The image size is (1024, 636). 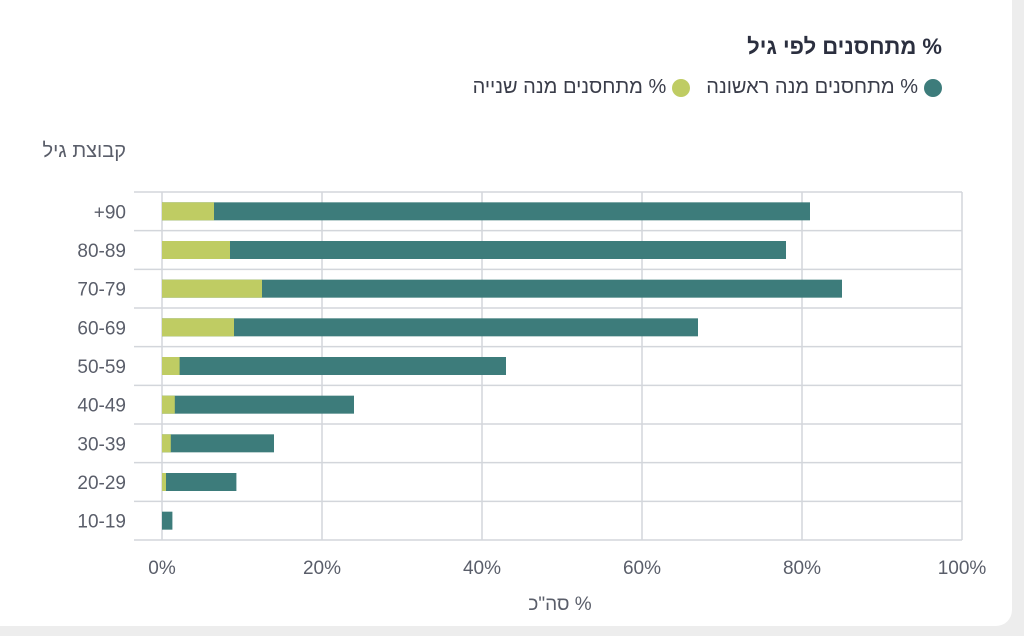 What do you see at coordinates (681, 87) in the screenshot?
I see `legend-second-dose-swatch-icon` at bounding box center [681, 87].